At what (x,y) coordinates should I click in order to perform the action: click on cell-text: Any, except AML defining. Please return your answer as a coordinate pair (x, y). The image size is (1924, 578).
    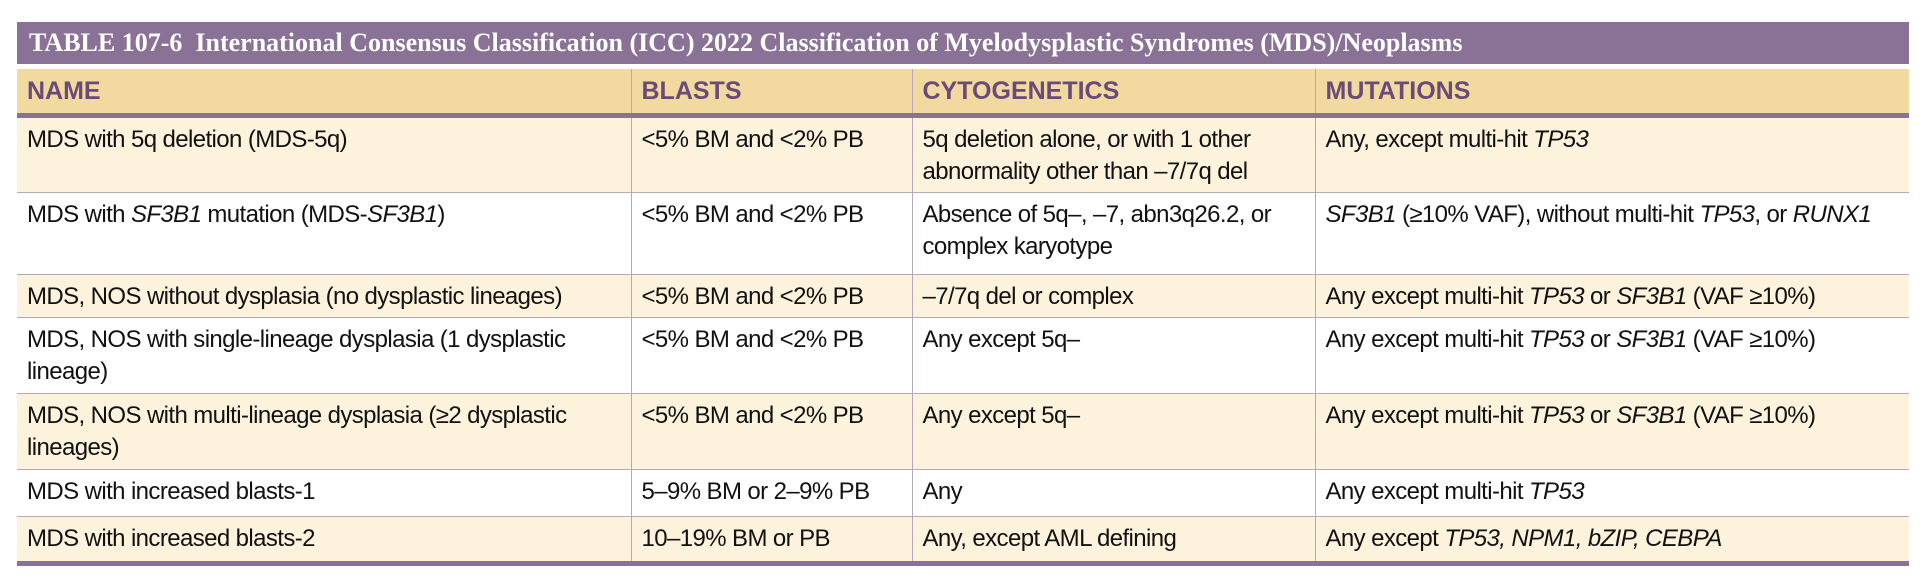
    Looking at the image, I should click on (1049, 538).